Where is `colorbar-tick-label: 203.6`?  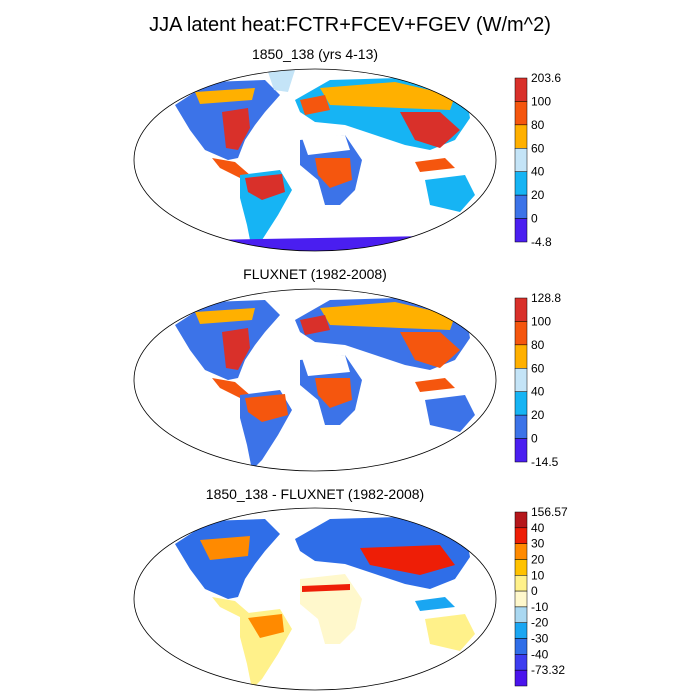 colorbar-tick-label: 203.6 is located at coordinates (546, 78).